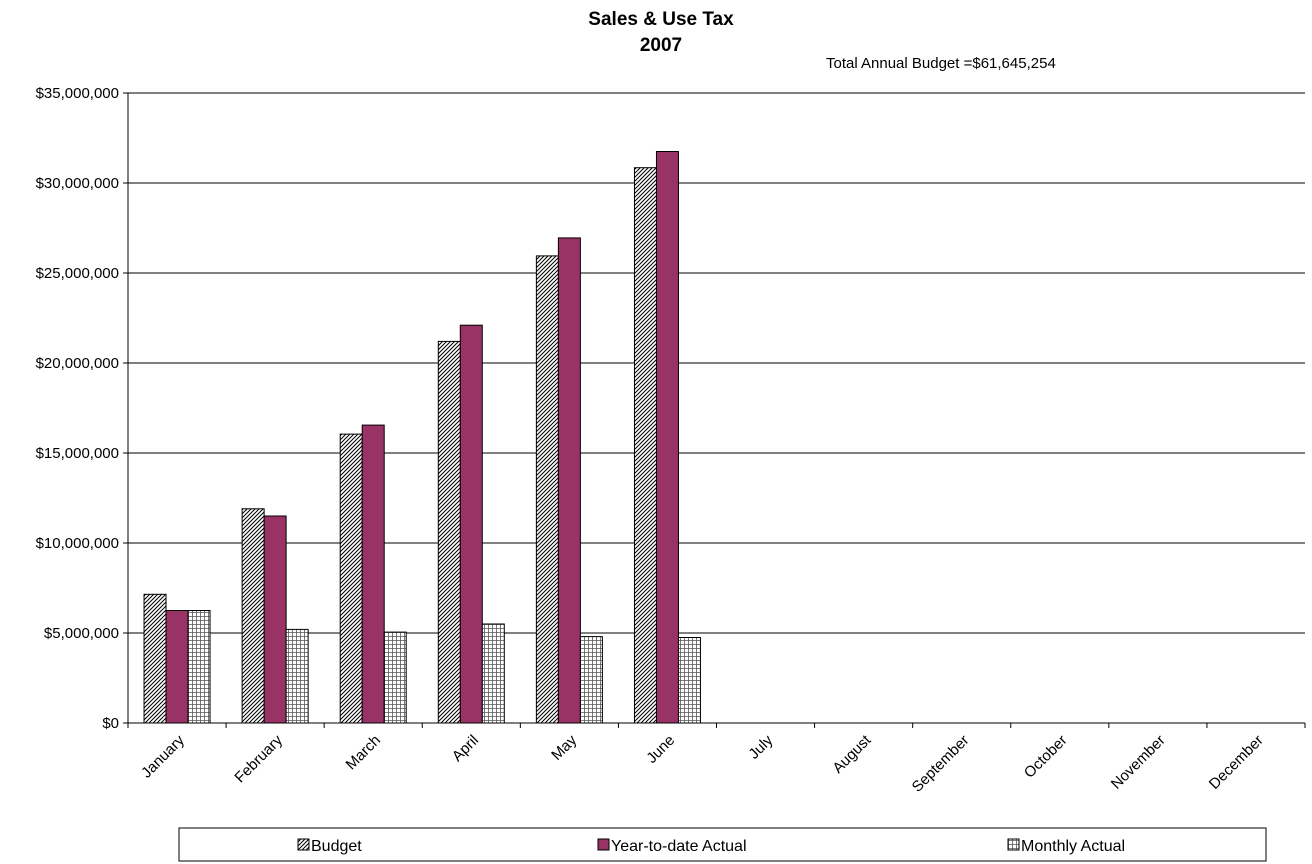  I want to click on x-tick-label-november: November, so click(1138, 762).